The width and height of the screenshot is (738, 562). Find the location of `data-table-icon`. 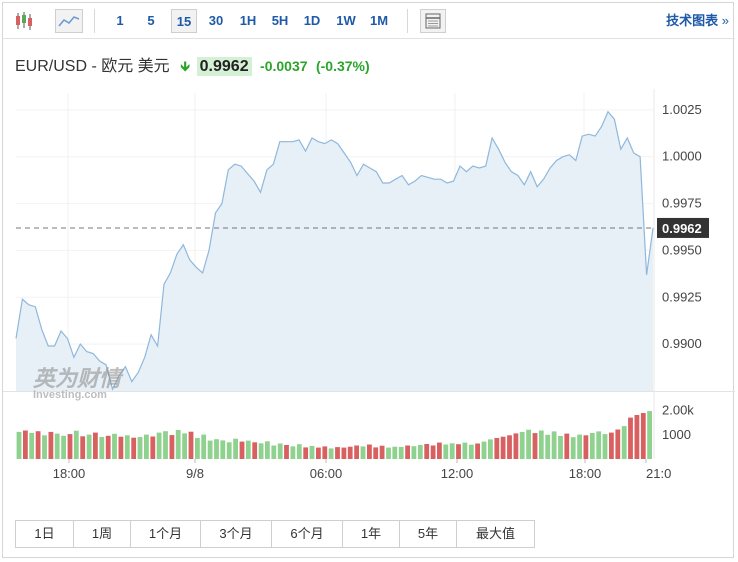

data-table-icon is located at coordinates (433, 21).